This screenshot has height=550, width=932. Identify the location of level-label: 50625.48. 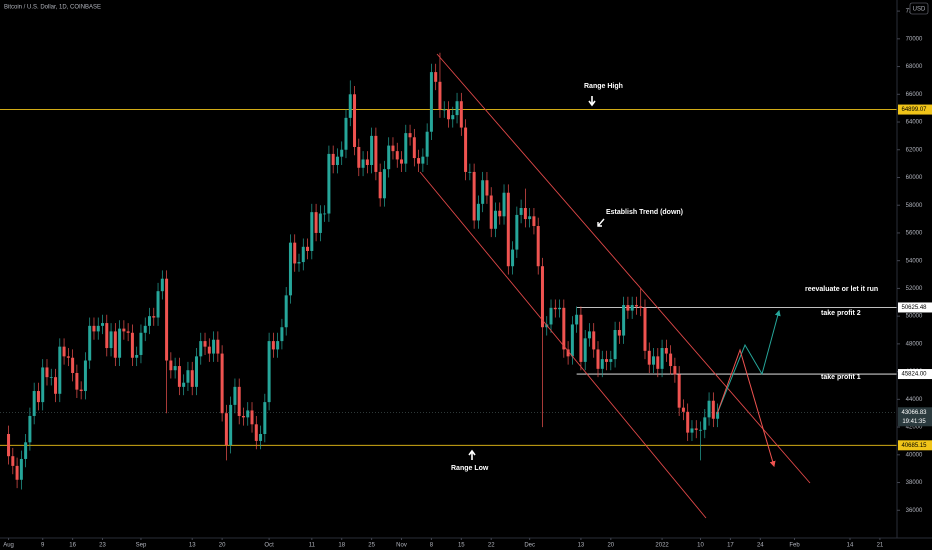
(914, 308).